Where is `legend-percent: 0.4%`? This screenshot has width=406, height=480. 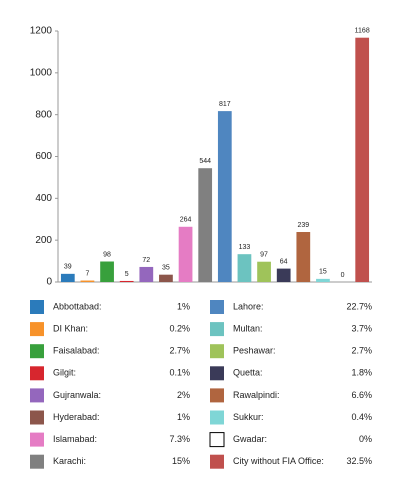
legend-percent: 0.4% is located at coordinates (361, 417).